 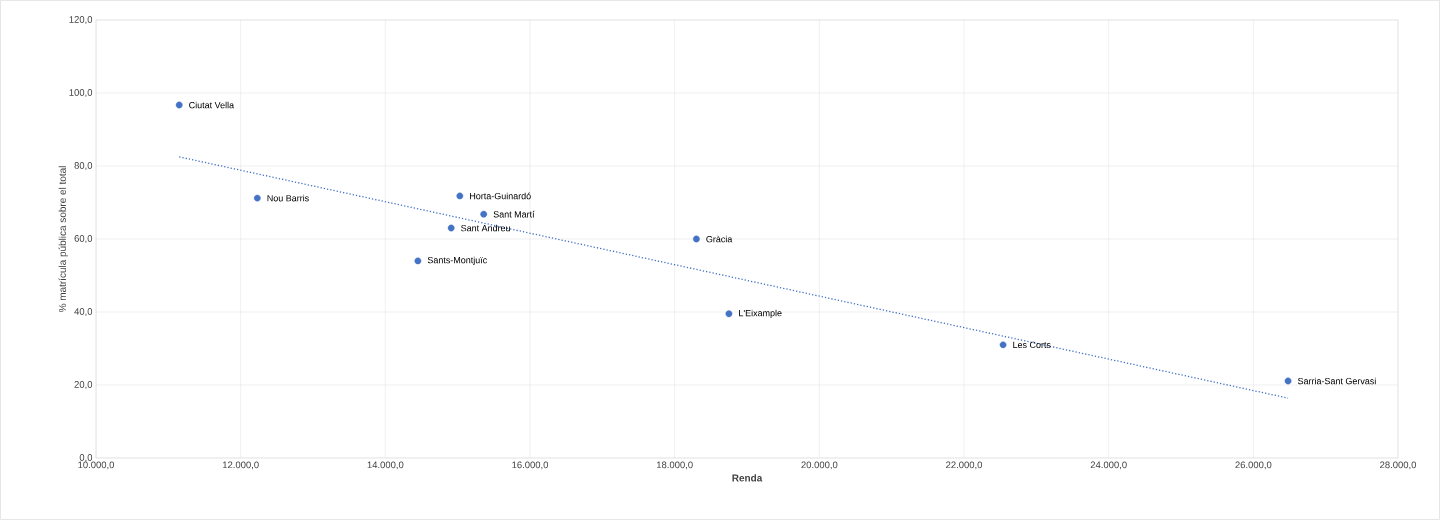 I want to click on y-tick-label: 100,0, so click(x=81, y=93).